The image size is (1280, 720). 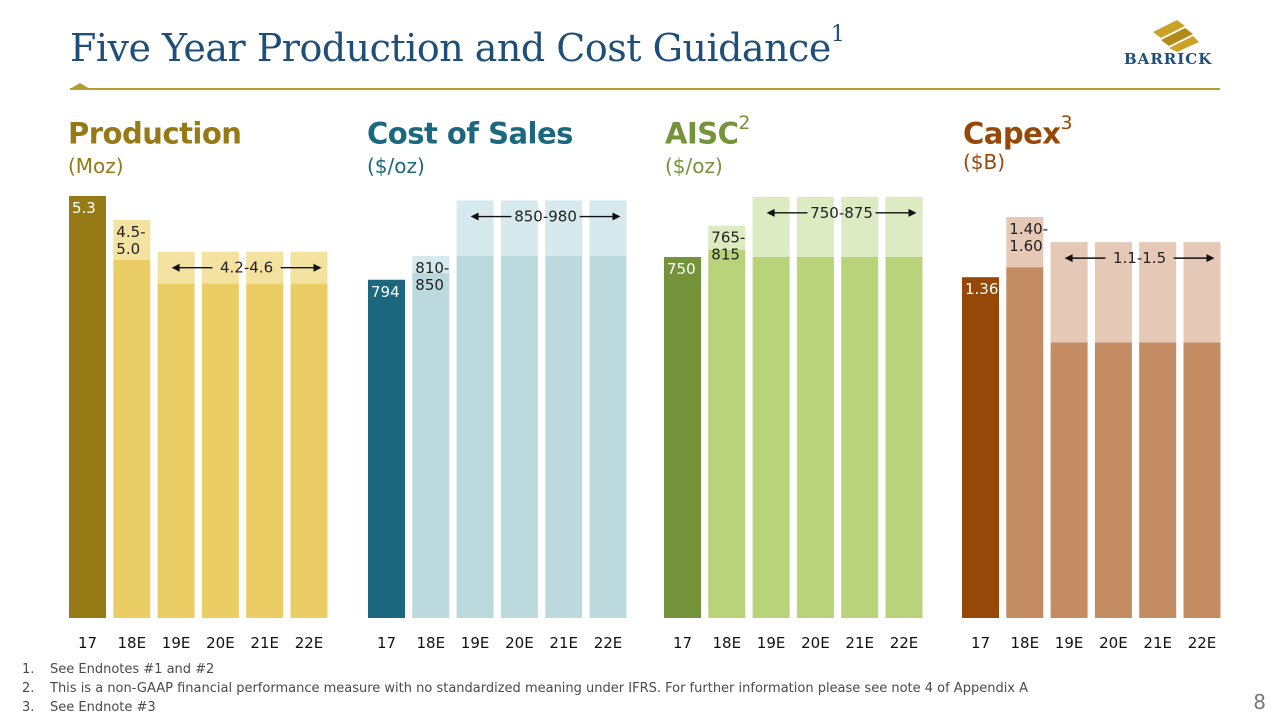 What do you see at coordinates (1139, 258) in the screenshot?
I see `capex-range-label: 1.1-1.5` at bounding box center [1139, 258].